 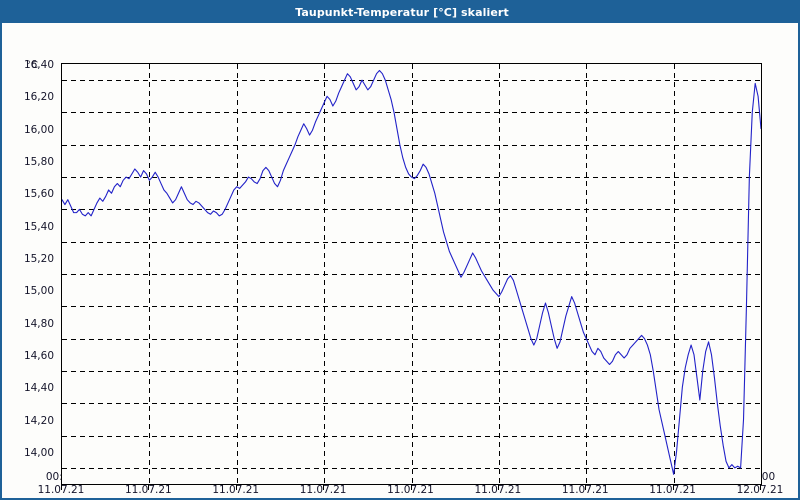 What do you see at coordinates (38, 129) in the screenshot?
I see `y-axis-tick-label: 16,00` at bounding box center [38, 129].